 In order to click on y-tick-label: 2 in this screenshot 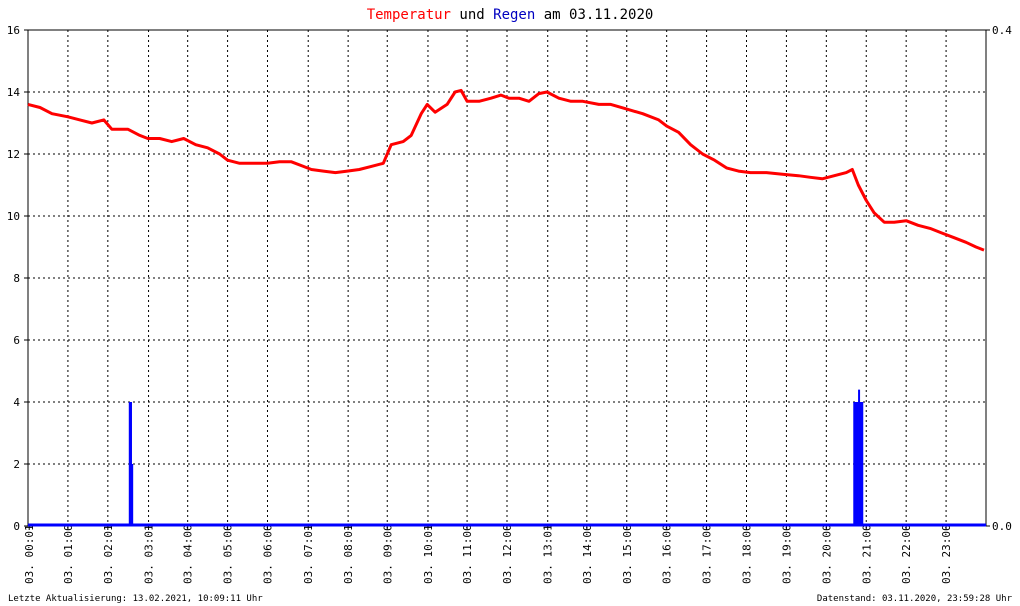, I will do `click(16, 464)`.